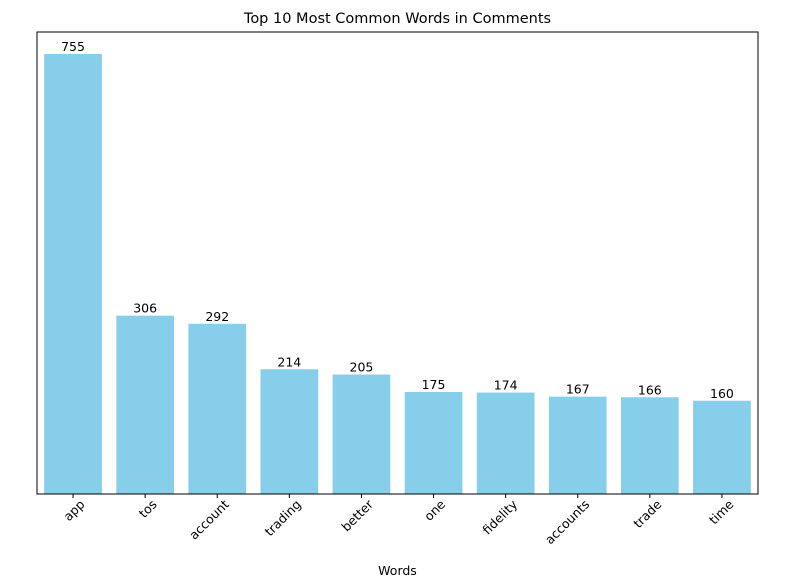  What do you see at coordinates (145, 308) in the screenshot?
I see `data-label-tos: 306` at bounding box center [145, 308].